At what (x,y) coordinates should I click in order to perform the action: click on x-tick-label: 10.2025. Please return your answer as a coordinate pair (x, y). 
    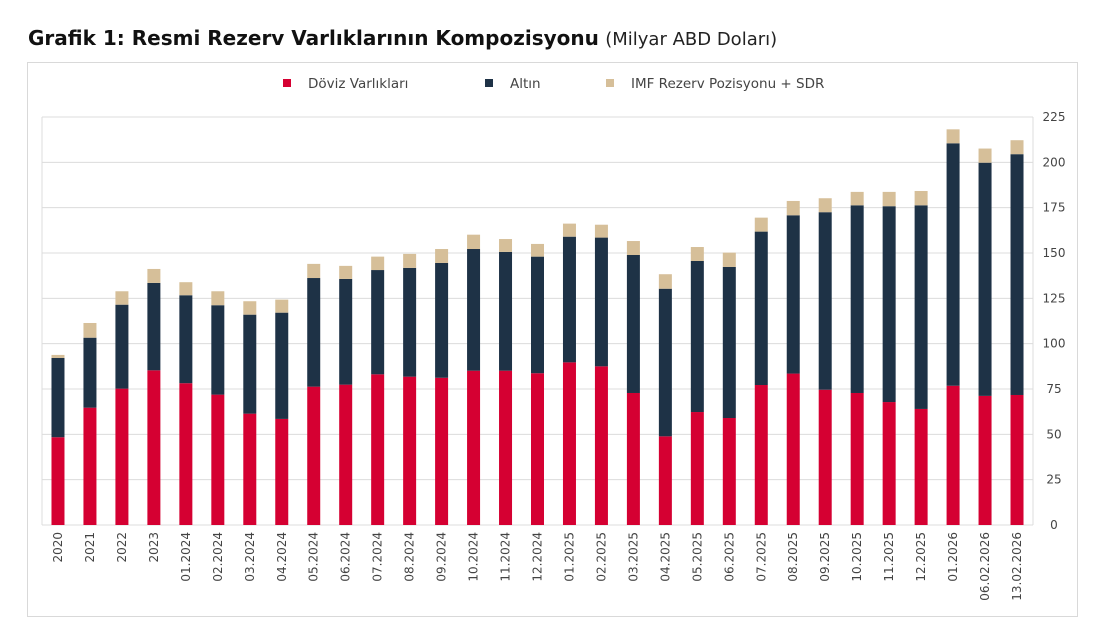
    Looking at the image, I should click on (857, 557).